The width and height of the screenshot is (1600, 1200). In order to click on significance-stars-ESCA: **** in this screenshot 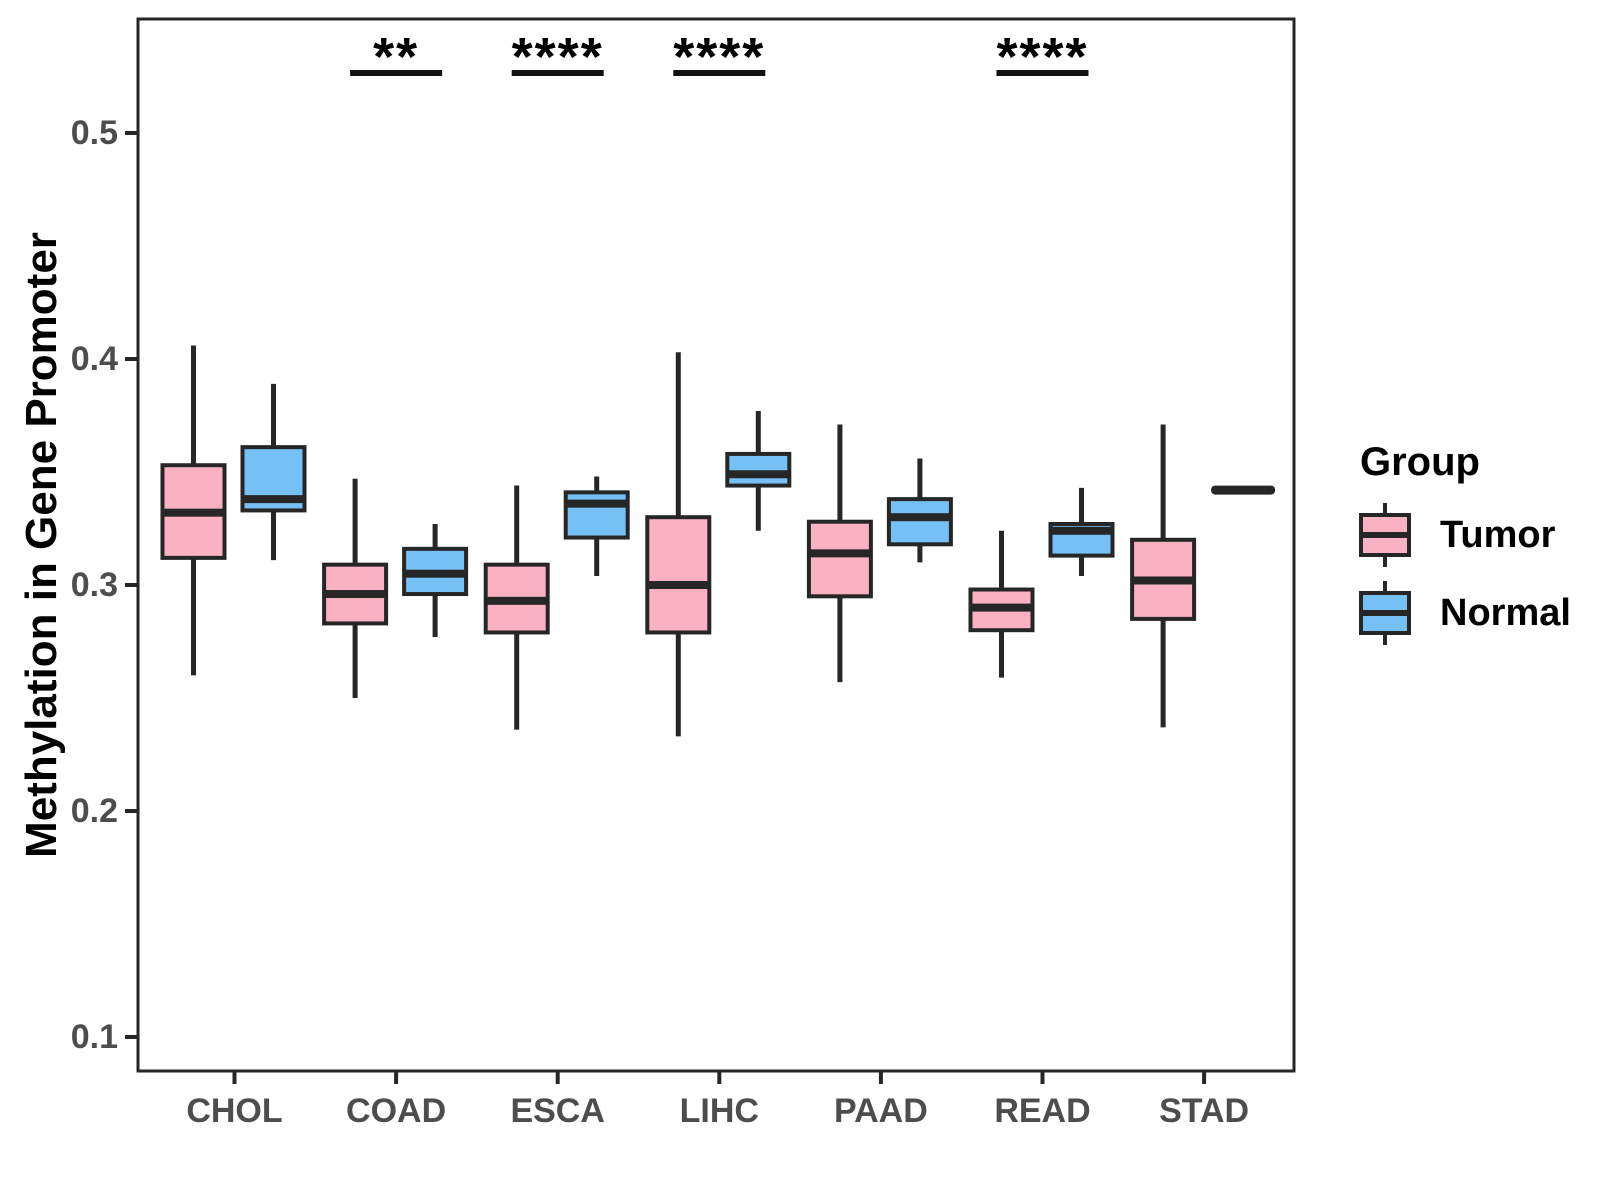, I will do `click(557, 57)`.